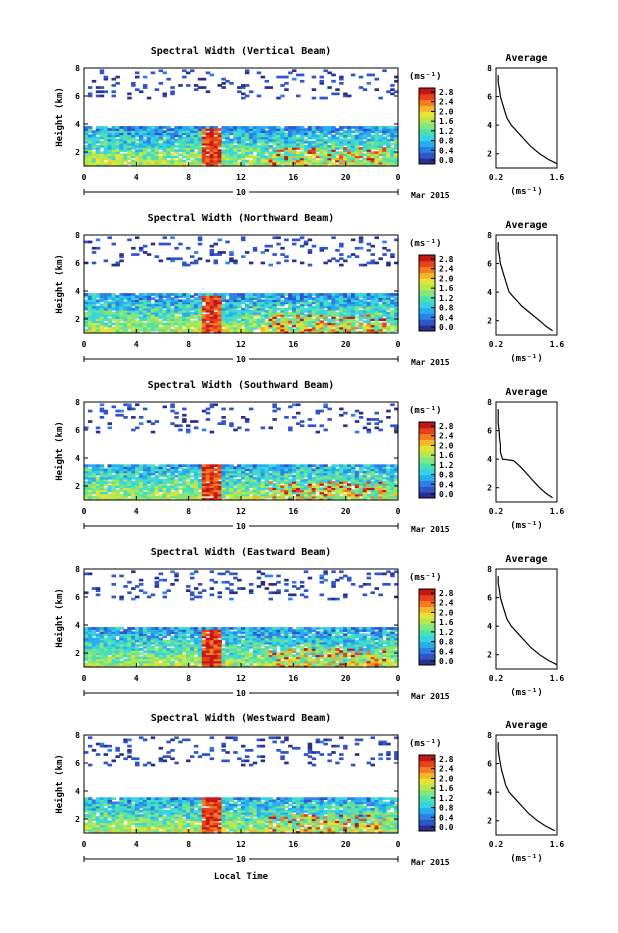 Image resolution: width=618 pixels, height=933 pixels. What do you see at coordinates (557, 177) in the screenshot?
I see `average-x-tick-label: 1.6` at bounding box center [557, 177].